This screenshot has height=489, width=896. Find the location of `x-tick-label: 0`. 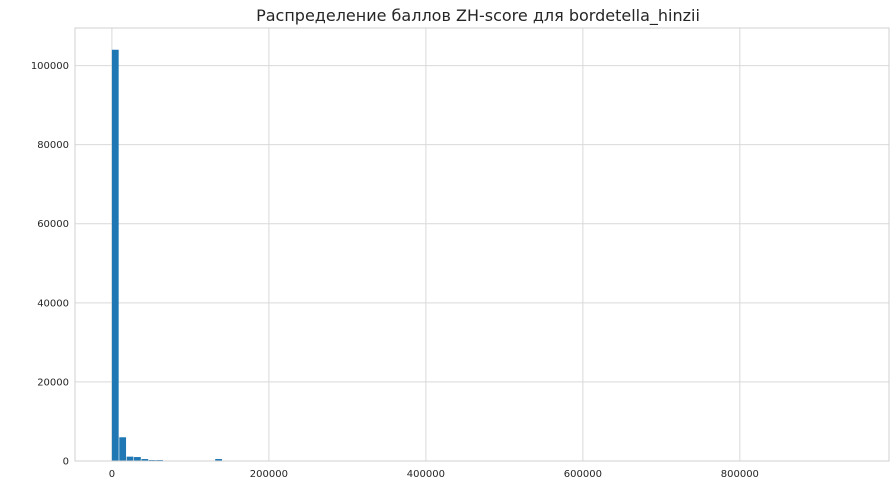

x-tick-label: 0 is located at coordinates (112, 474).